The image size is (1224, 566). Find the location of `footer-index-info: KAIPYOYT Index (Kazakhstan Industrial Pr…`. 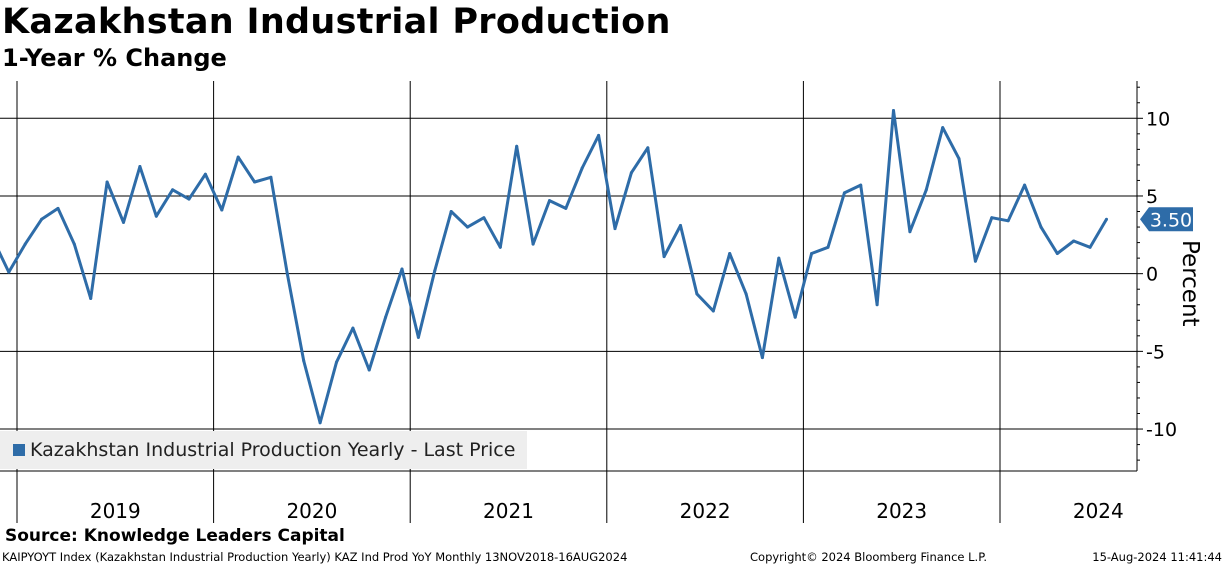

footer-index-info: KAIPYOYT Index (Kazakhstan Industrial Pr… is located at coordinates (315, 557).